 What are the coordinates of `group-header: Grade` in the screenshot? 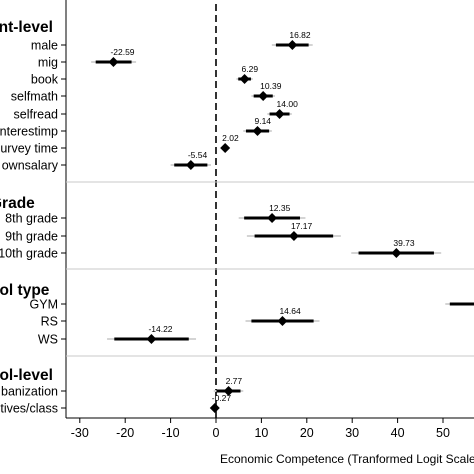 It's located at (17, 203).